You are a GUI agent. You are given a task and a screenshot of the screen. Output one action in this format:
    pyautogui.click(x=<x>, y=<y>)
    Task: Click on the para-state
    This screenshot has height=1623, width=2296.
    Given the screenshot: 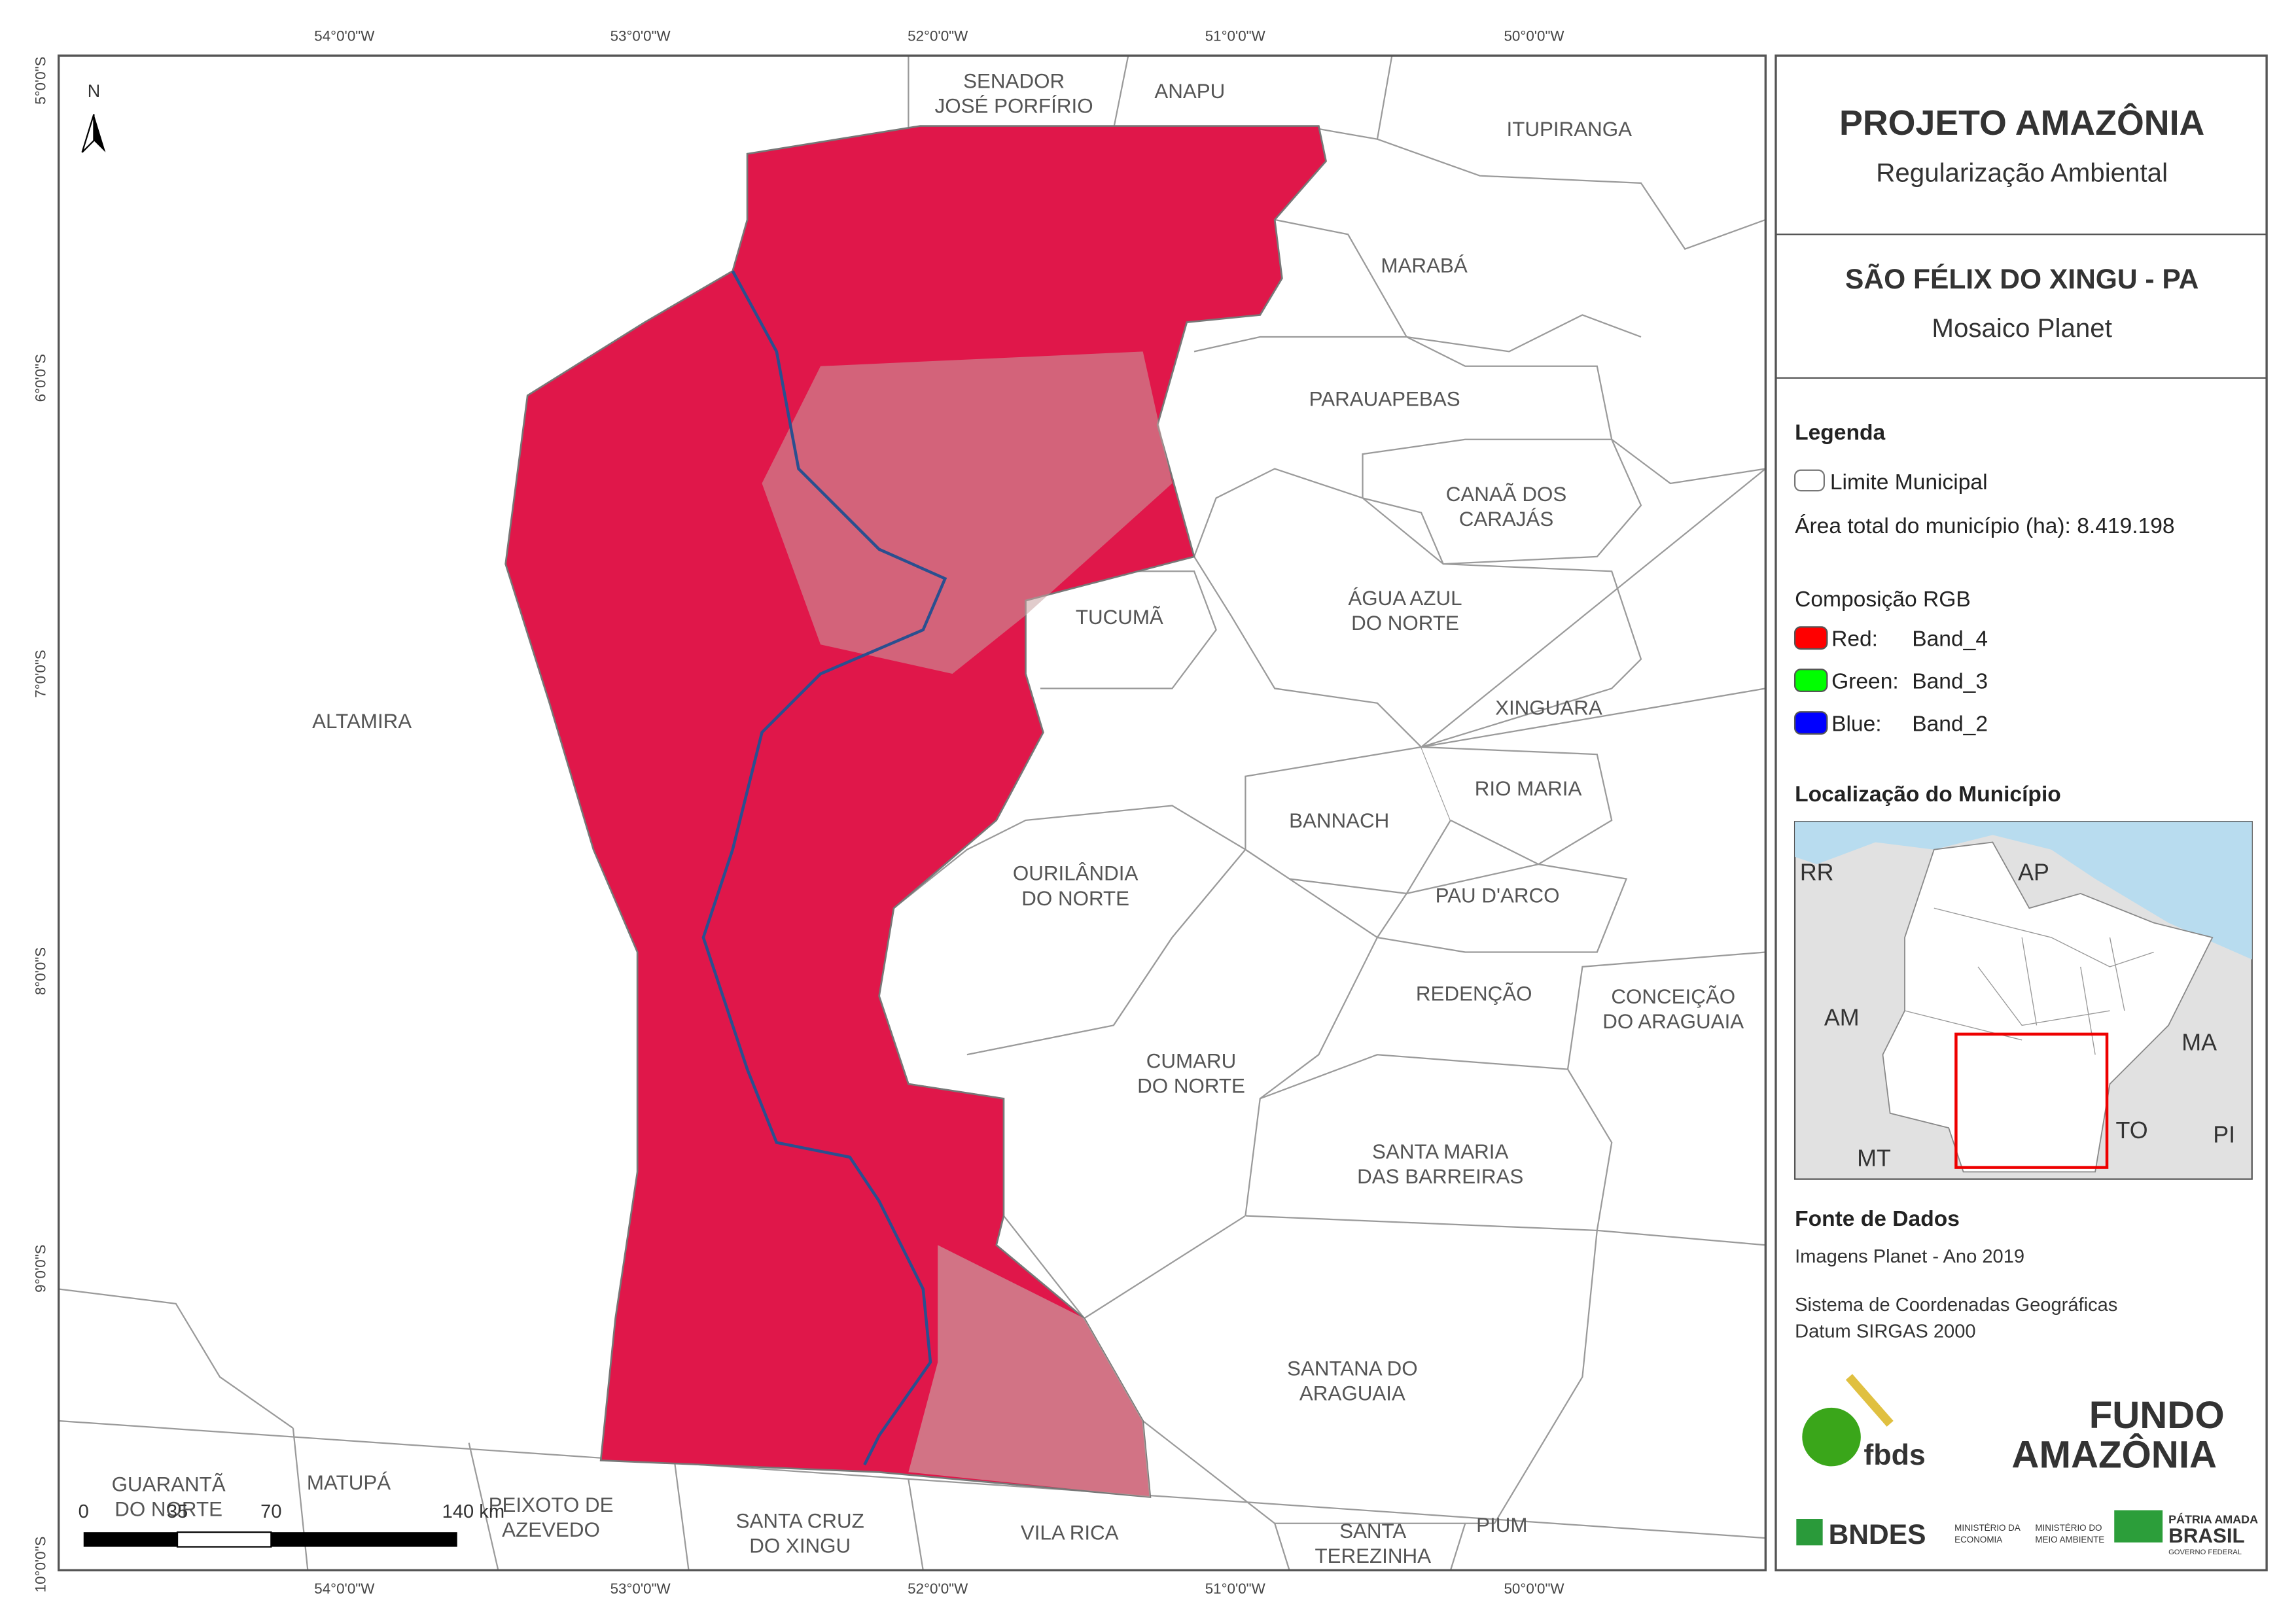 What is the action you would take?
    pyautogui.click(x=2048, y=1007)
    